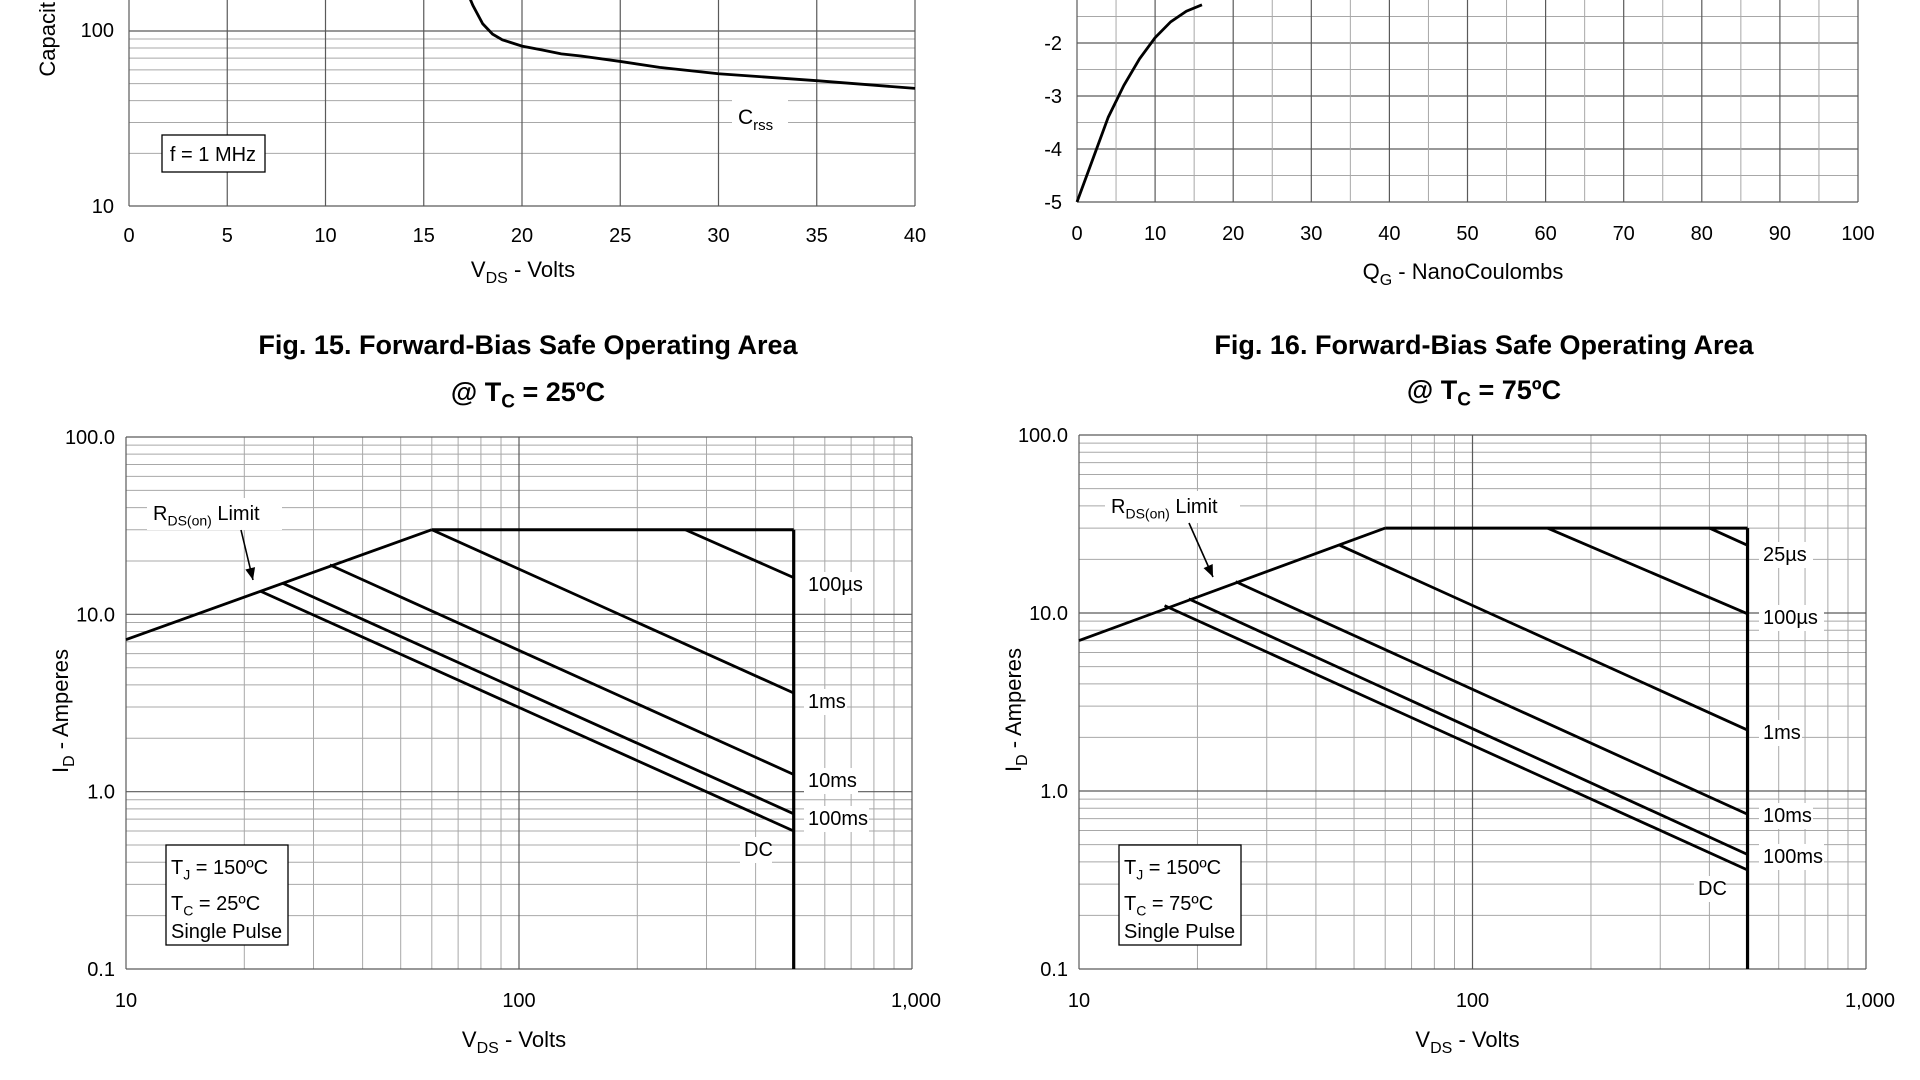 The image size is (1920, 1080). I want to click on series-label-25µs: 25µs, so click(1785, 555).